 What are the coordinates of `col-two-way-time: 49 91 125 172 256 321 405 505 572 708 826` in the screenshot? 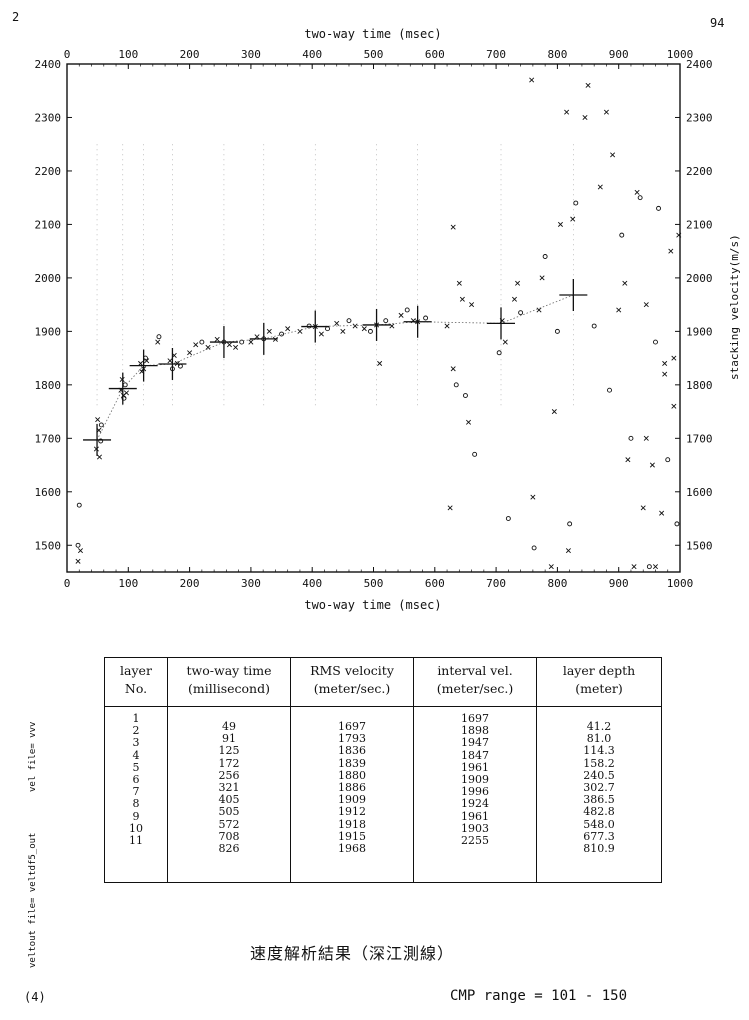 It's located at (229, 794).